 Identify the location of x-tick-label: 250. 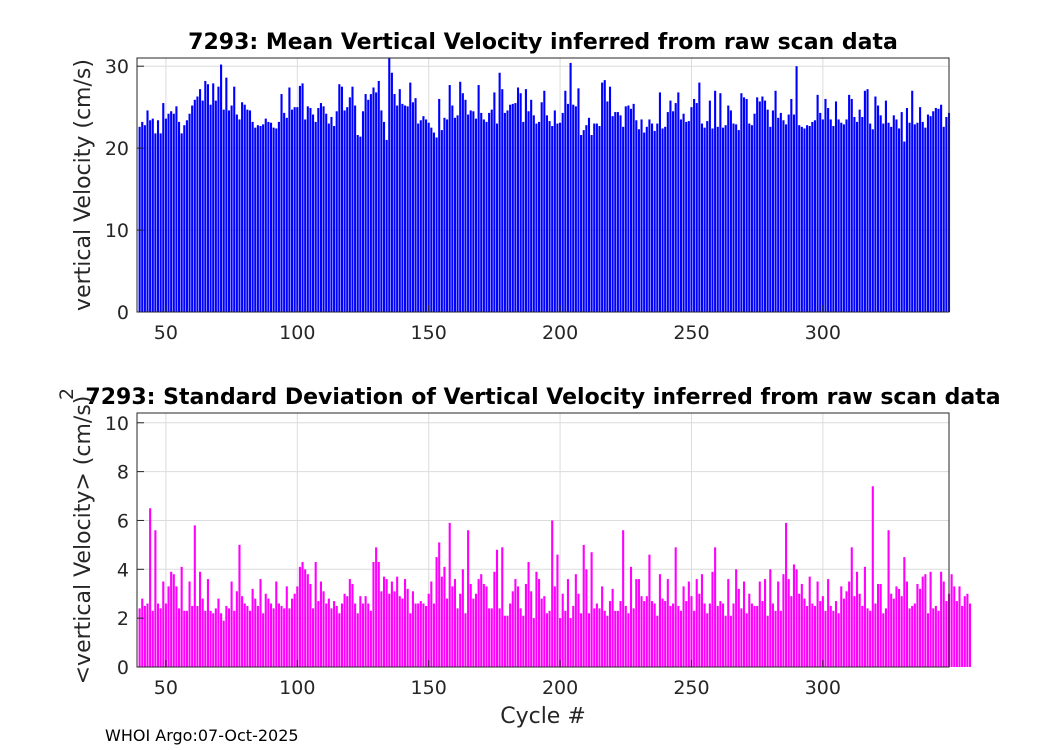
(691, 688).